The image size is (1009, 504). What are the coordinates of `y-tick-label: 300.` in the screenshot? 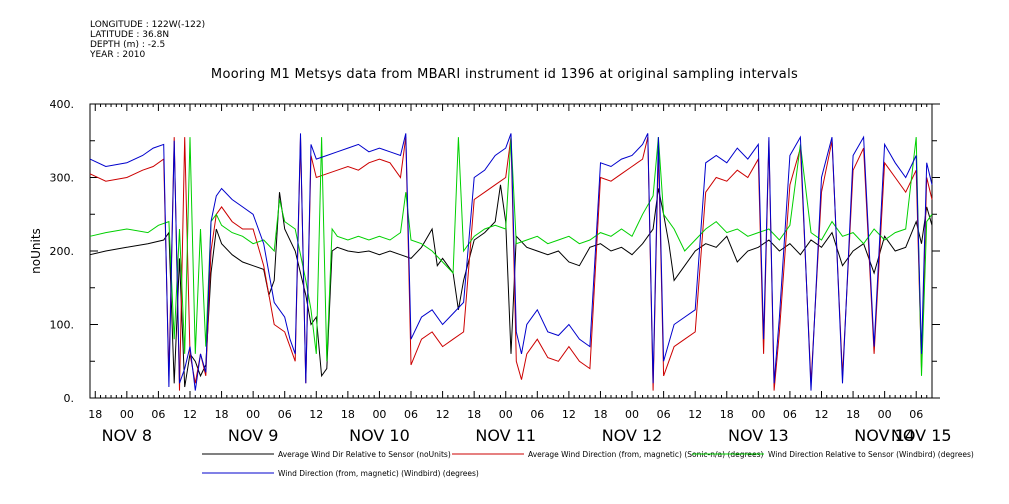 It's located at (62, 178).